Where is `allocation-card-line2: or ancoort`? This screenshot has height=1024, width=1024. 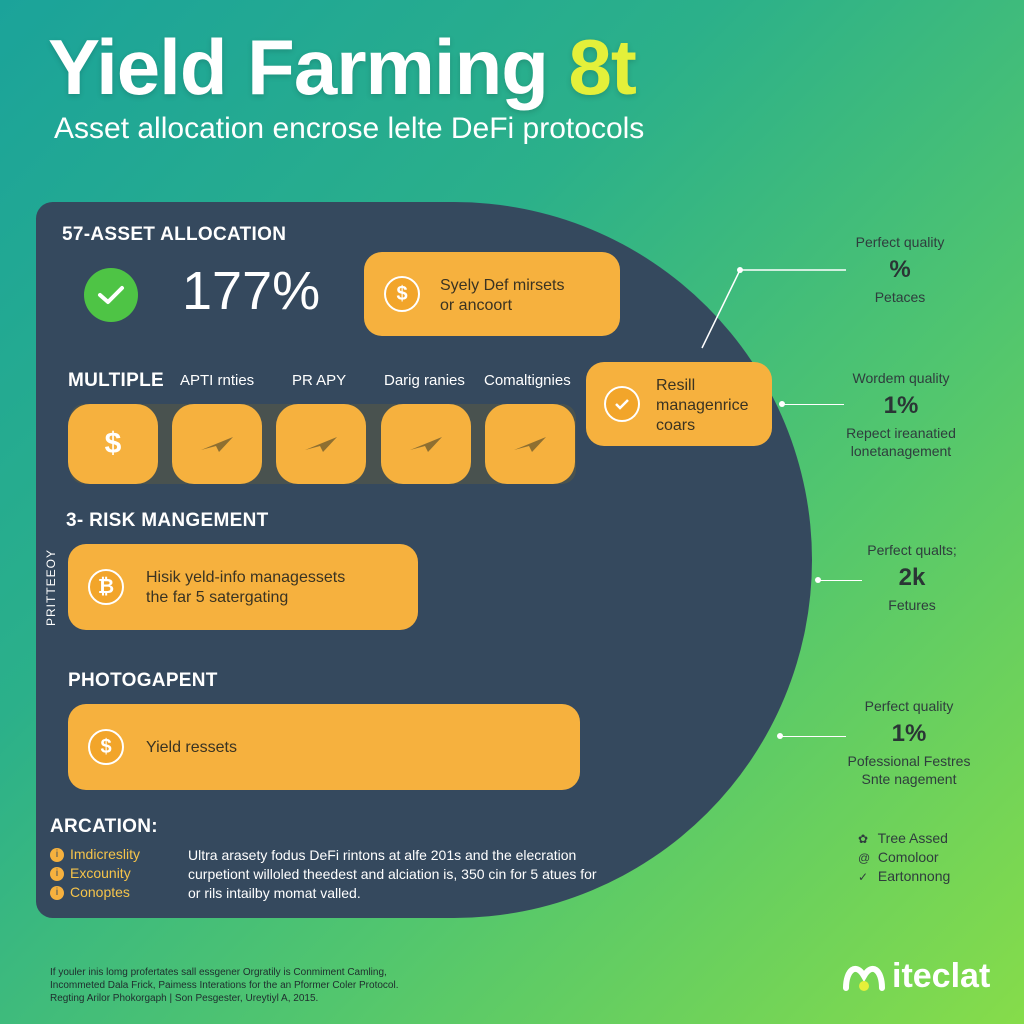 allocation-card-line2: or ancoort is located at coordinates (476, 305).